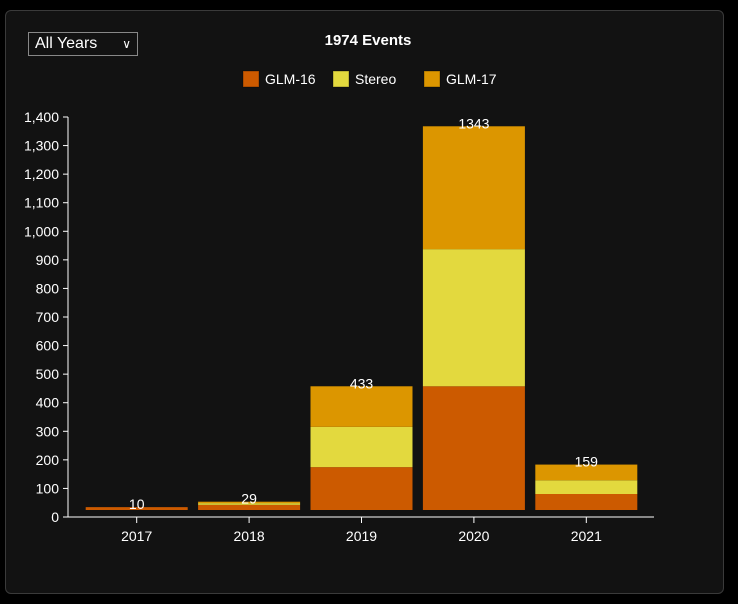 Image resolution: width=738 pixels, height=604 pixels. I want to click on legend-swatch-stereo, so click(341, 79).